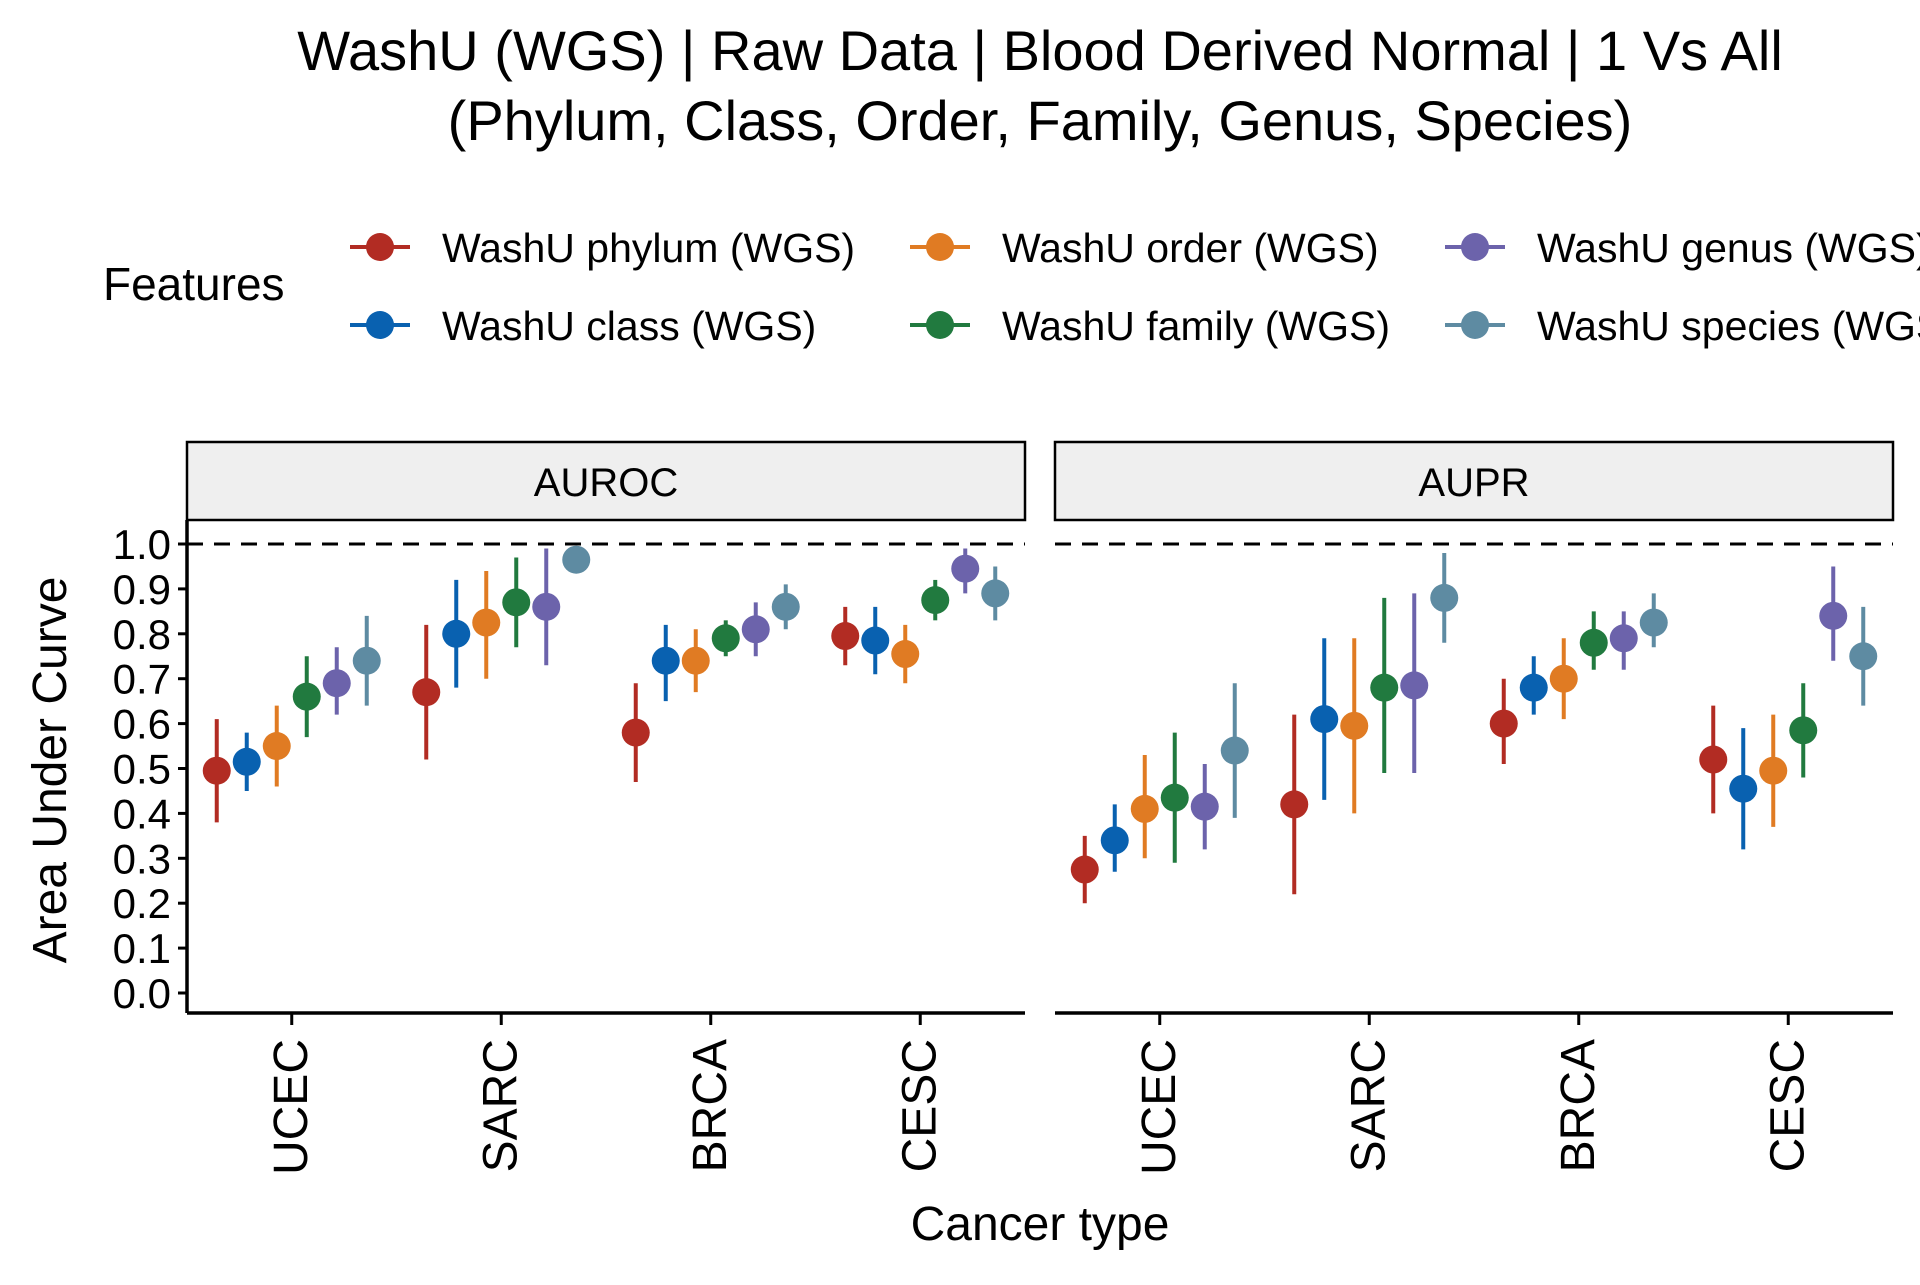  I want to click on facet-strip-label: AUPR, so click(1473, 483).